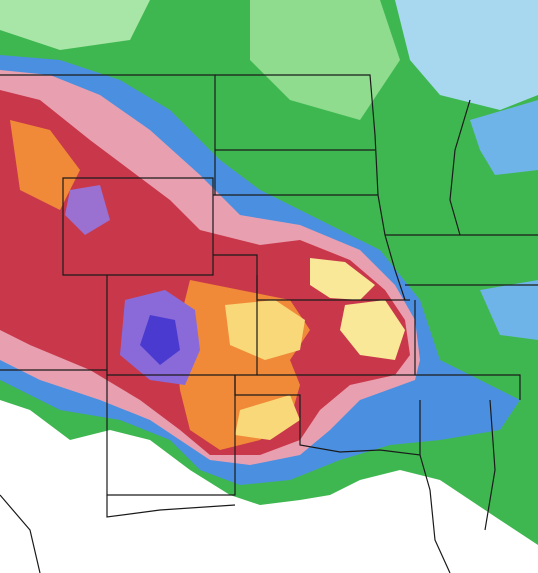 The width and height of the screenshot is (538, 573). What do you see at coordinates (87, 210) in the screenshot?
I see `precip-purple` at bounding box center [87, 210].